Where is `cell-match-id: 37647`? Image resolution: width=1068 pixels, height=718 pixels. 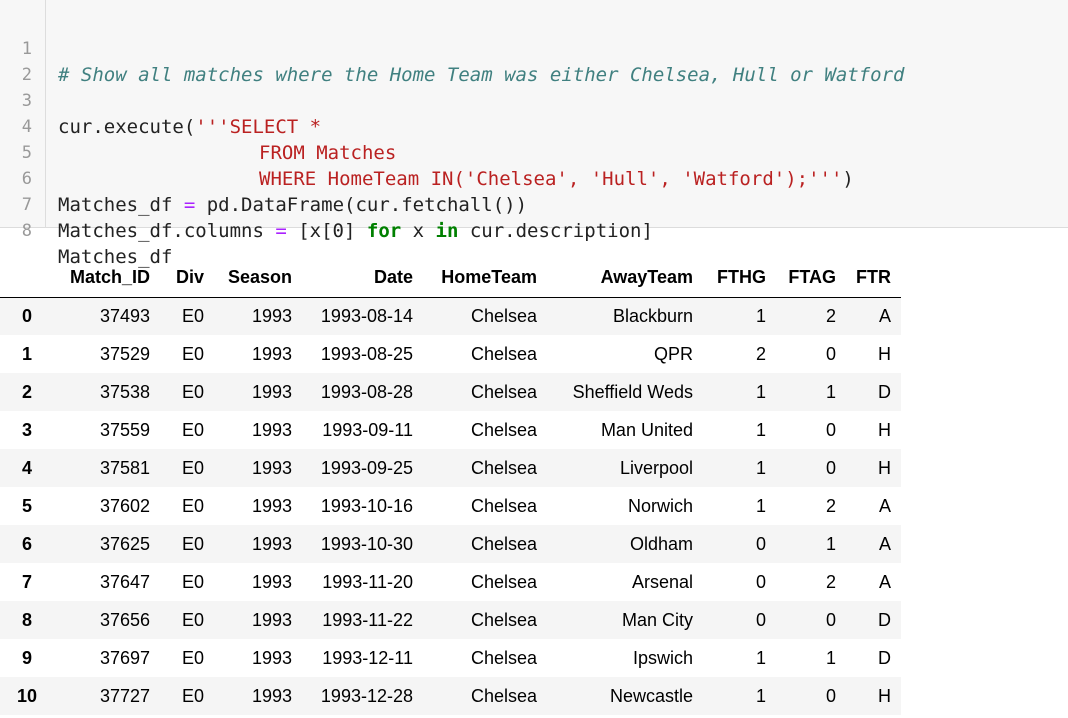 cell-match-id: 37647 is located at coordinates (124, 581).